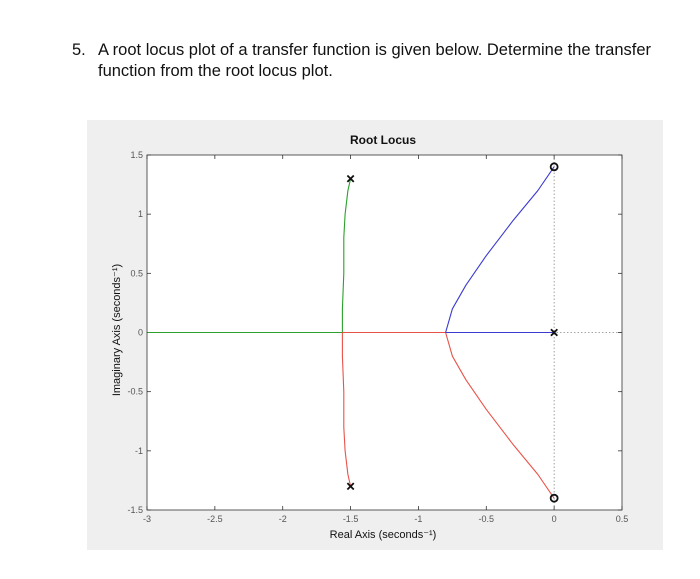  What do you see at coordinates (136, 155) in the screenshot?
I see `y-tick-label: 1.5` at bounding box center [136, 155].